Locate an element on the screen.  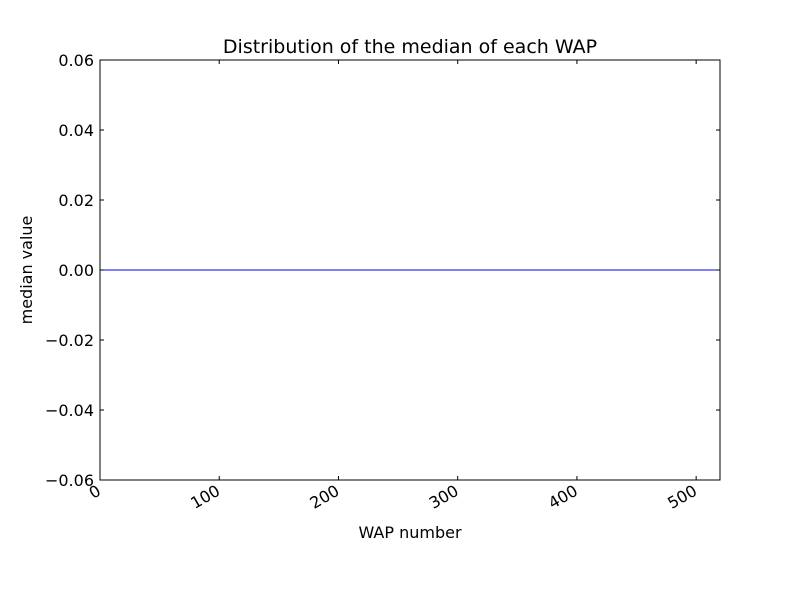
y-axis-label: median value is located at coordinates (26, 270).